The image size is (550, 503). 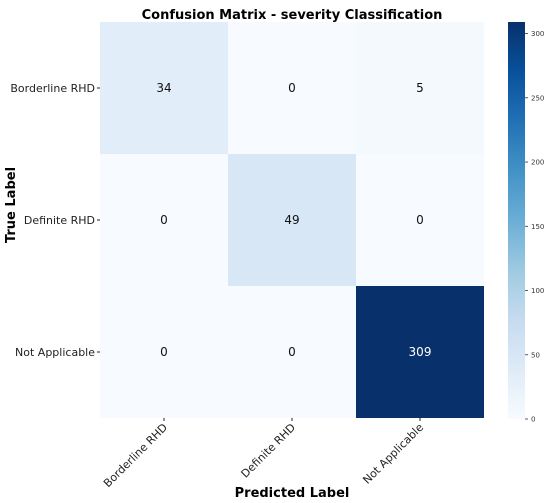 I want to click on cell-value-label: 309, so click(x=420, y=352).